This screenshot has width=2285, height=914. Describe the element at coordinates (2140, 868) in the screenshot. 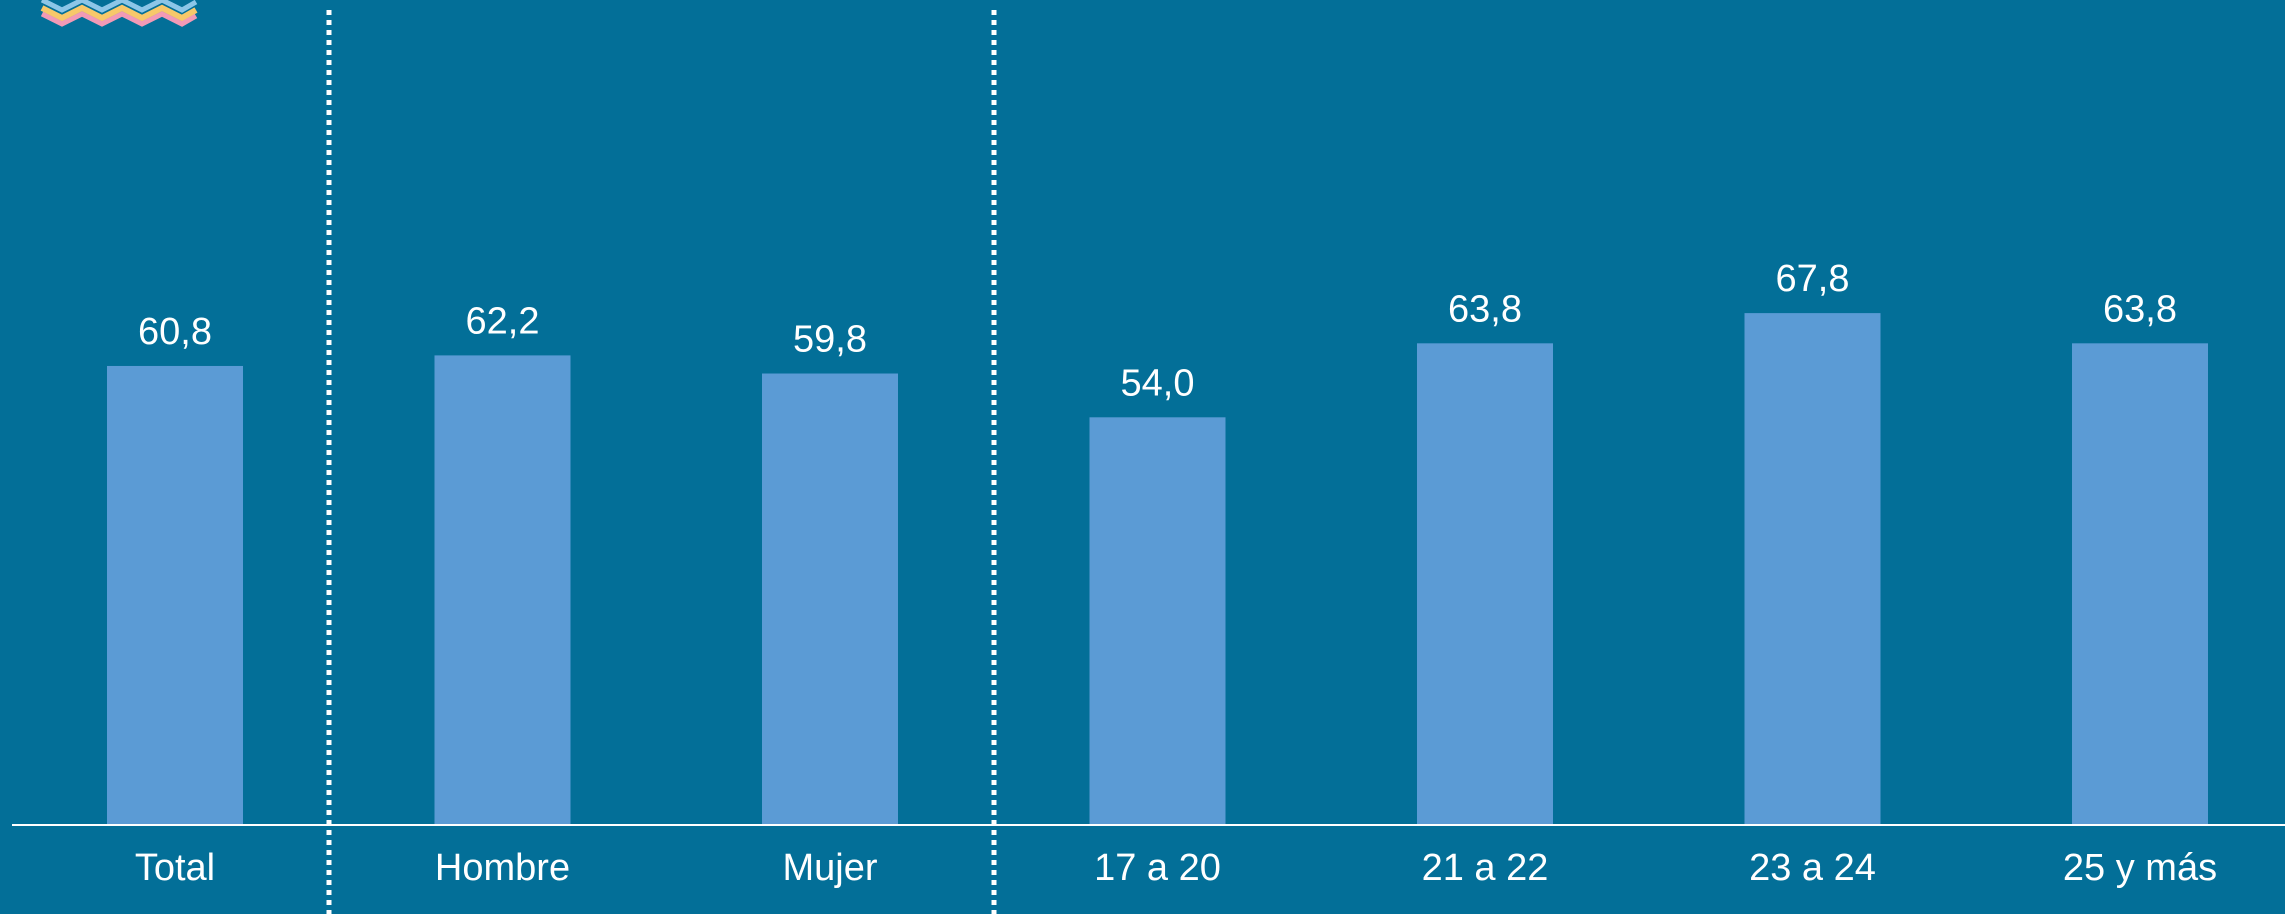

I see `x-tick-label: 25 y más` at that location.